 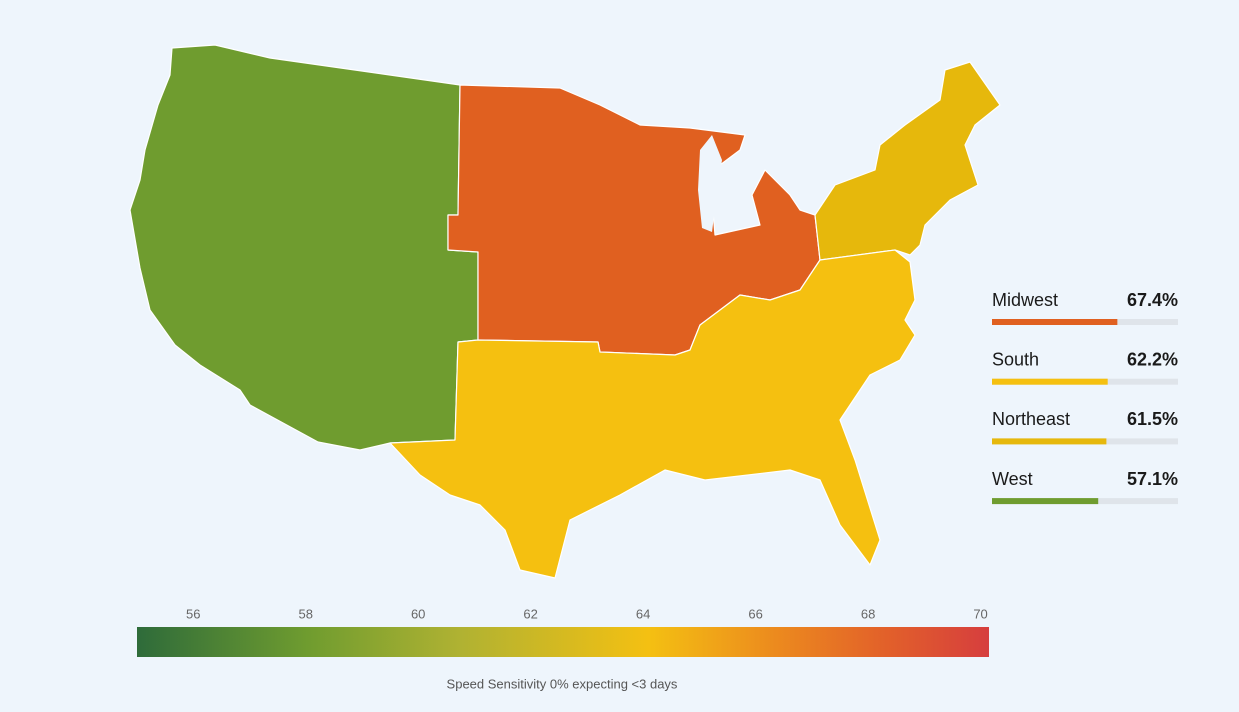 I want to click on scale-tick-label: 64, so click(x=643, y=613).